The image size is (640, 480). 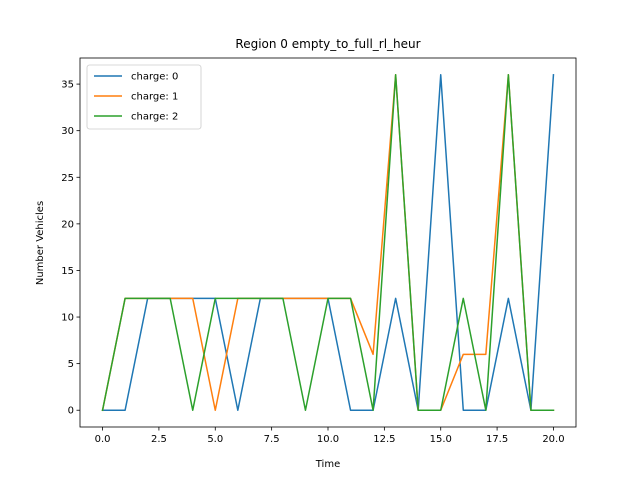 I want to click on y-tick-label: 5, so click(x=71, y=364).